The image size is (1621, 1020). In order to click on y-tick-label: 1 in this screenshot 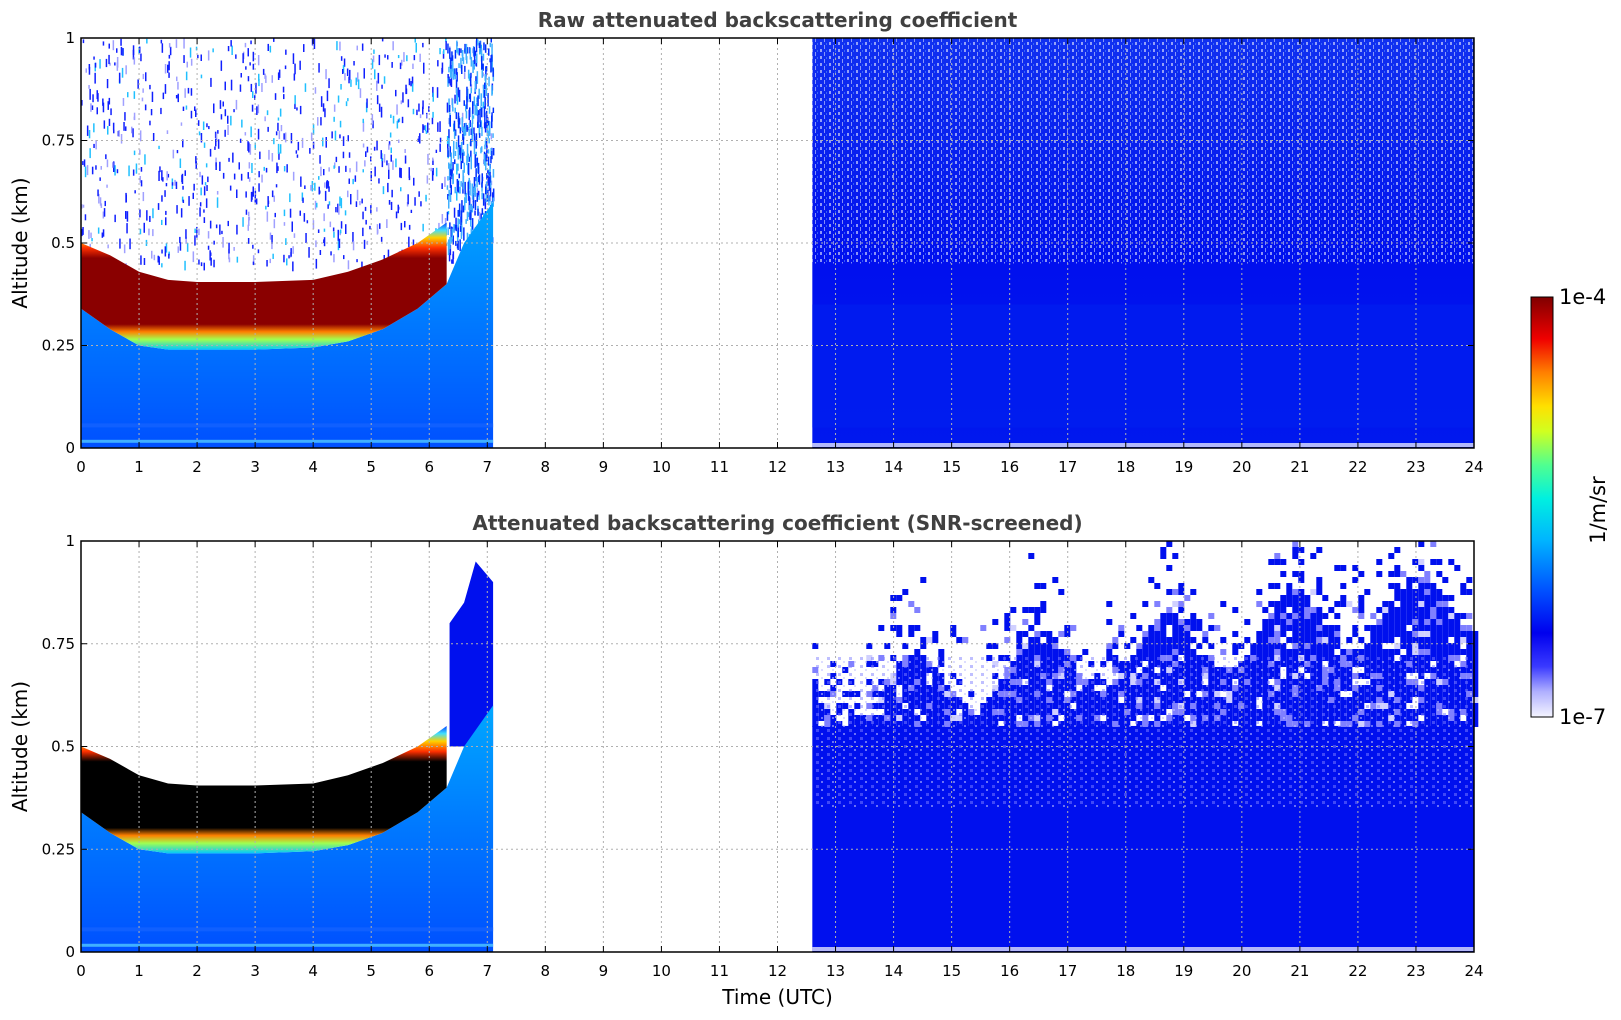, I will do `click(70, 38)`.